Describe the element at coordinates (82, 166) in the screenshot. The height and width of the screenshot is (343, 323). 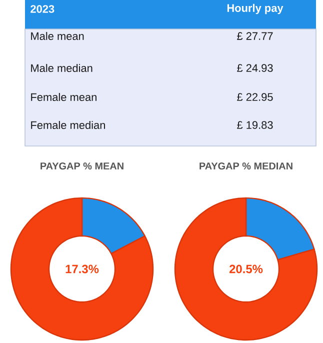
I see `chart-title: PAYGAP % MEAN` at that location.